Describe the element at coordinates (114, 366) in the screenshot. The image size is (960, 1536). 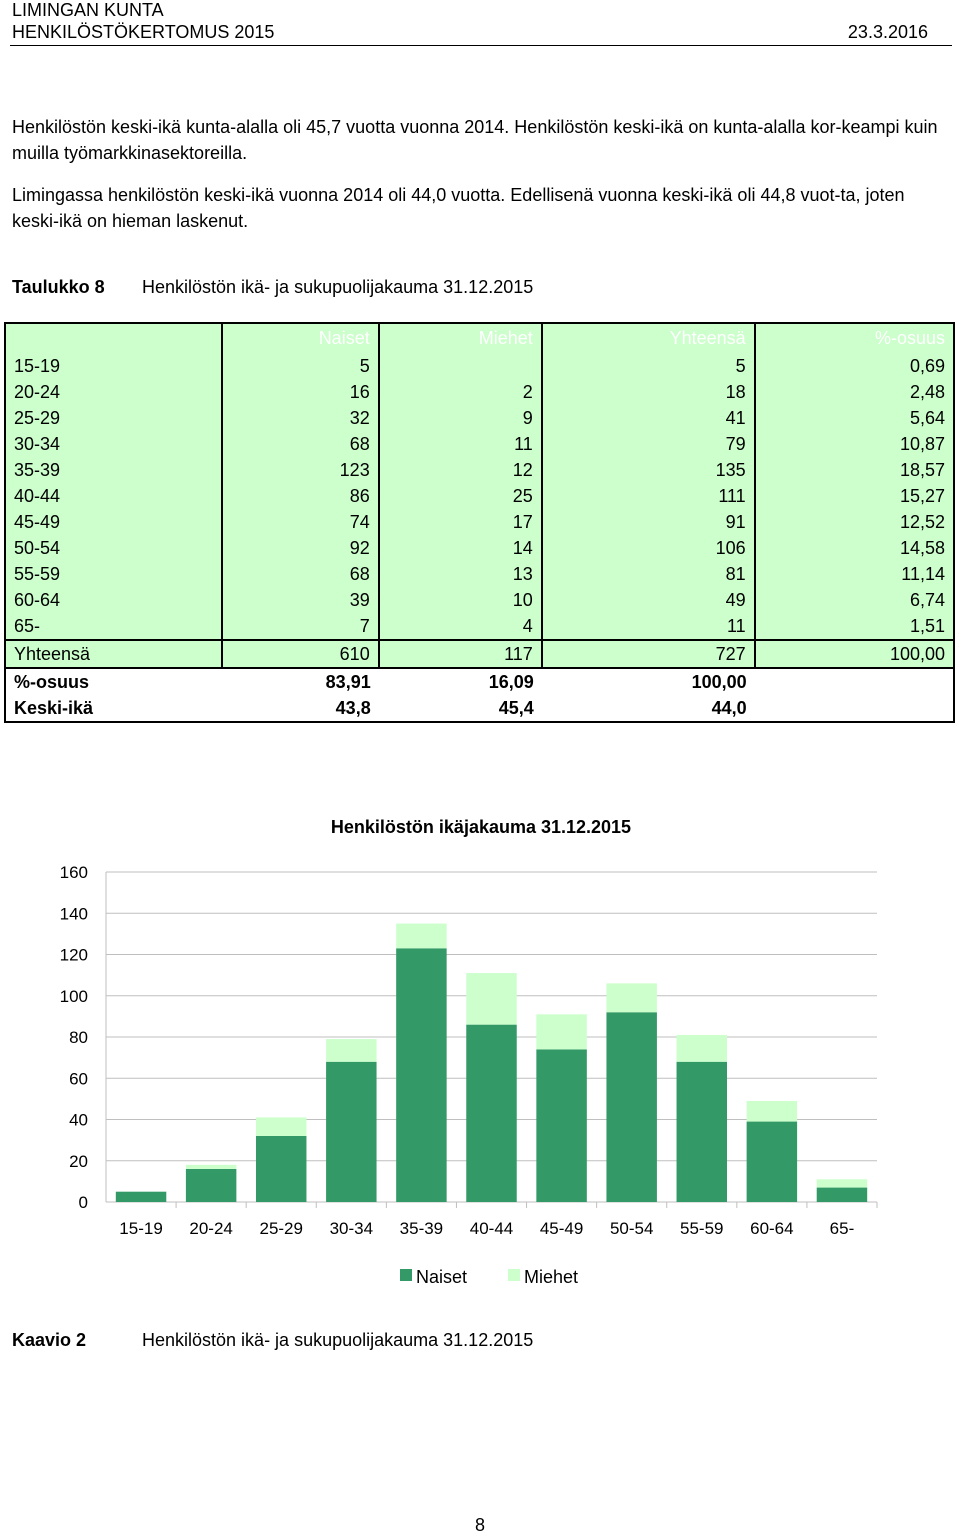
I see `table-cell: 15-19` at that location.